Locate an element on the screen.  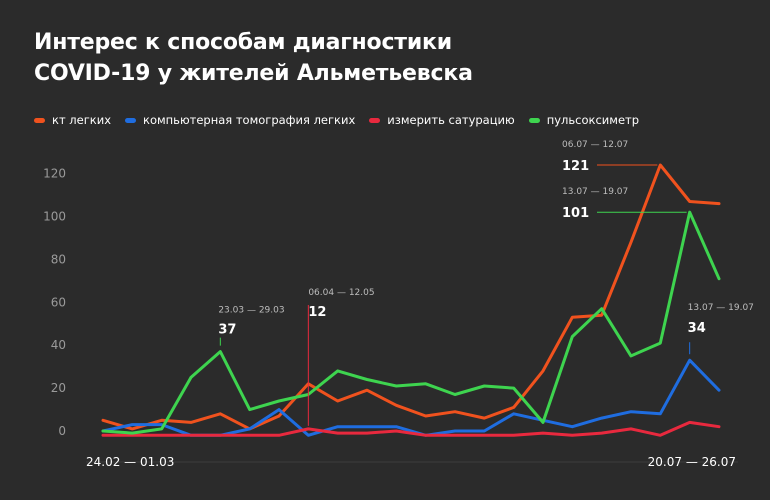
legend-item-ct-lungs: компьютерная томография легких is located at coordinates (240, 120).